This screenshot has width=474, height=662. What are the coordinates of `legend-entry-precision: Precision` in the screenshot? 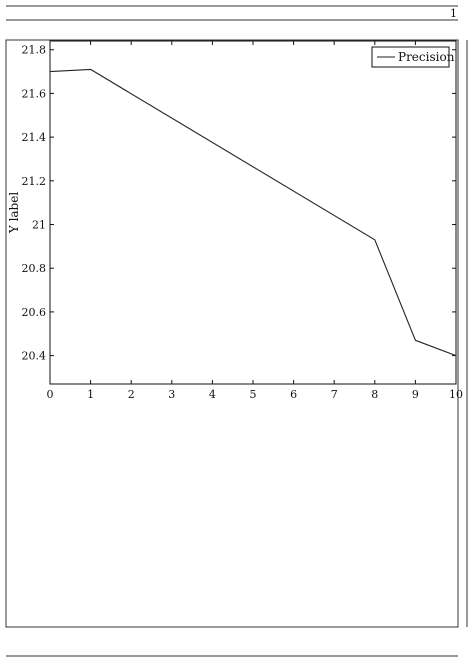 It's located at (426, 57).